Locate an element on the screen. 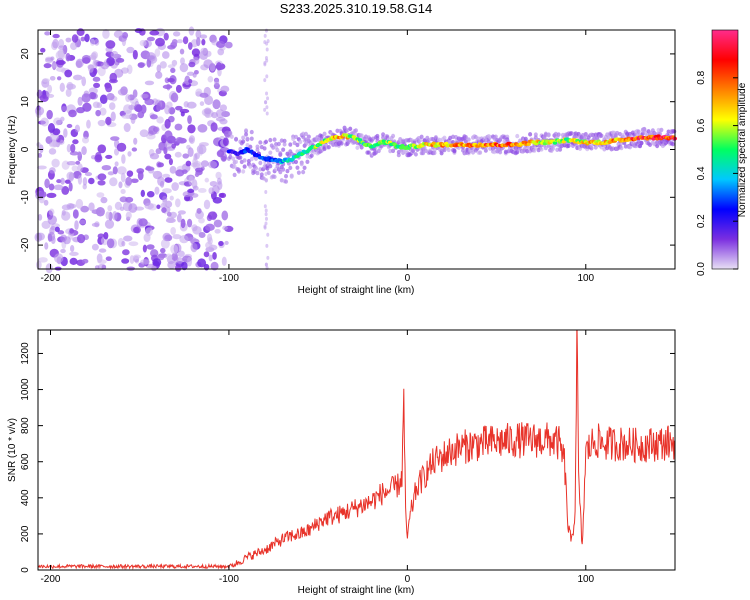 The image size is (750, 600). snr-xtick-label: -100 is located at coordinates (229, 579).